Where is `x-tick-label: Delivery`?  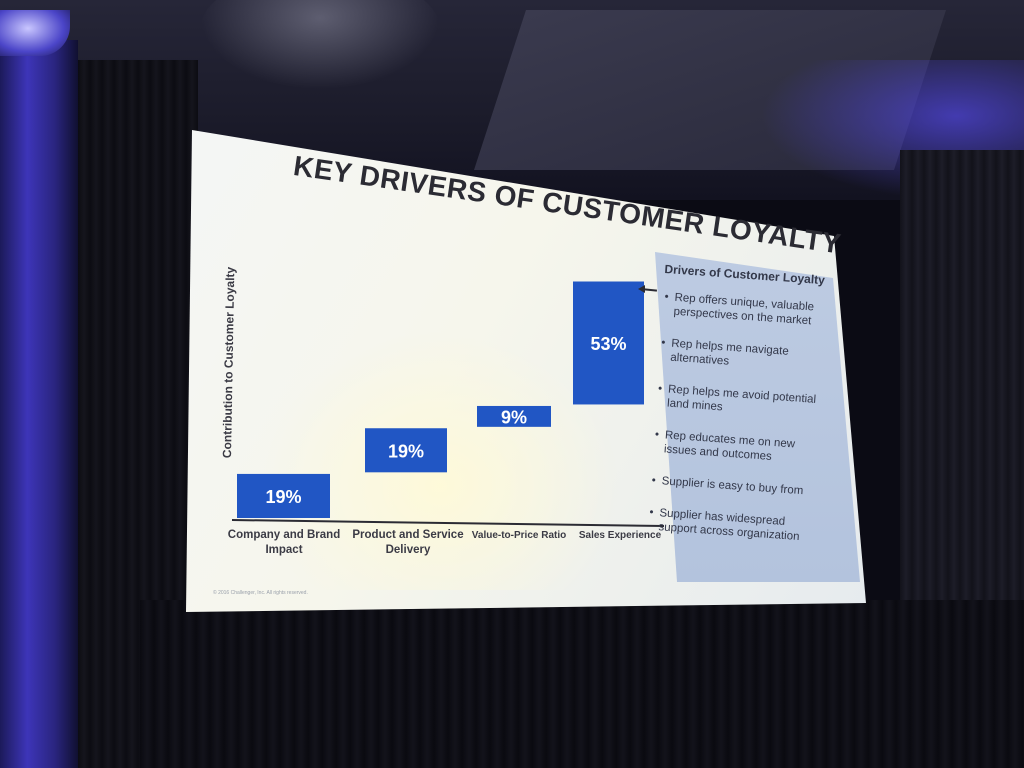 x-tick-label: Delivery is located at coordinates (408, 550).